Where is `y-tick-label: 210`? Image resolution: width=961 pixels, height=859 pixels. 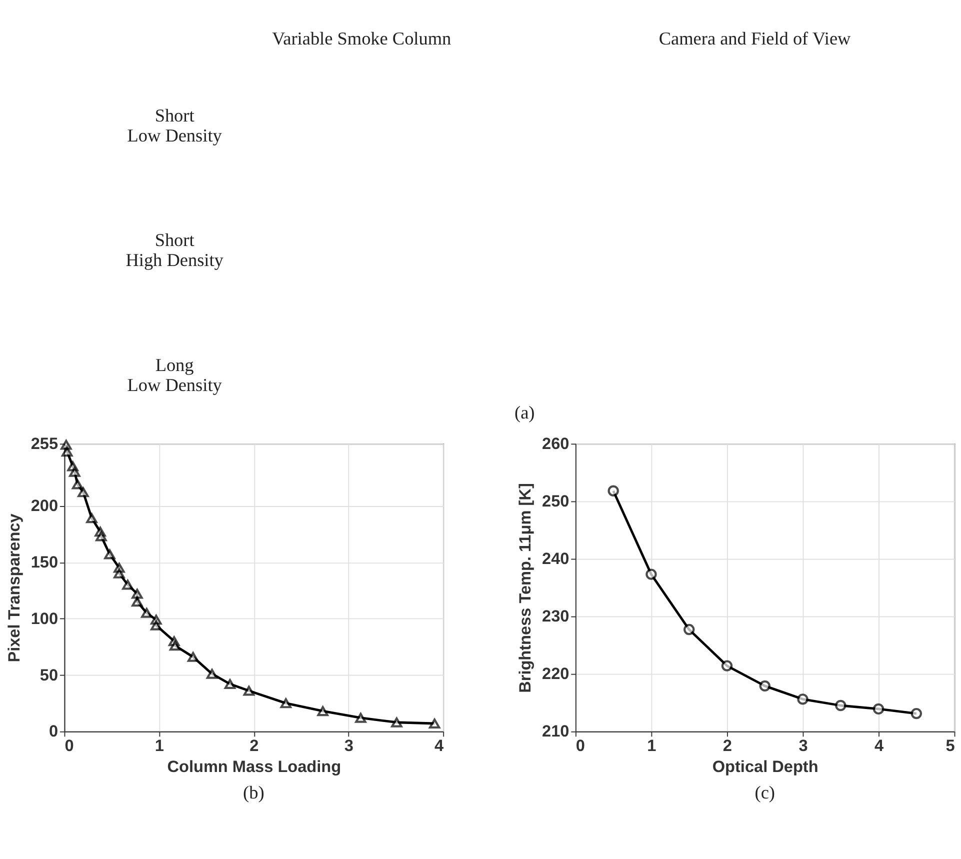 y-tick-label: 210 is located at coordinates (556, 731).